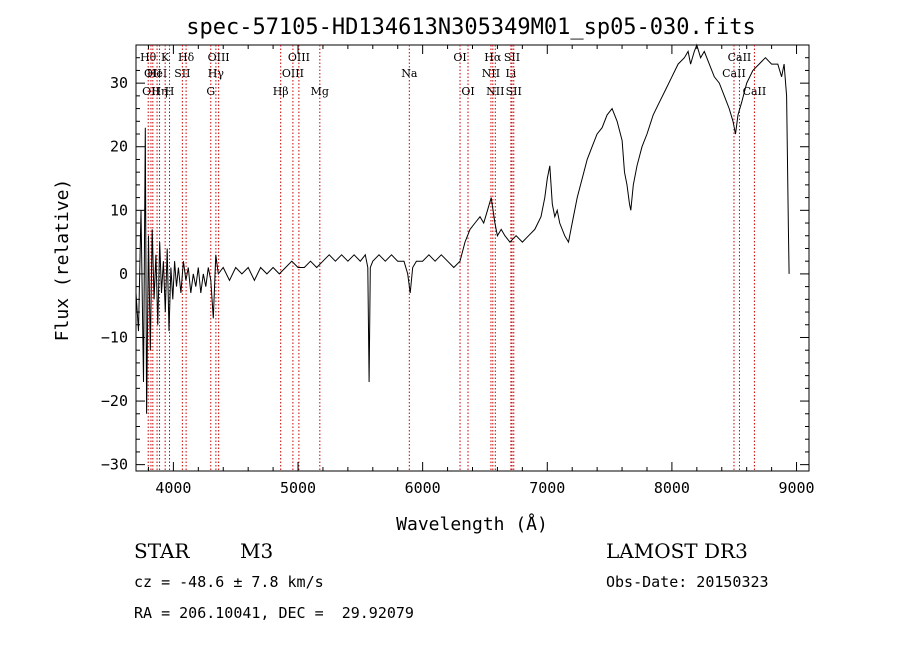 The width and height of the screenshot is (900, 649). What do you see at coordinates (119, 147) in the screenshot?
I see `y-tick-label: 20` at bounding box center [119, 147].